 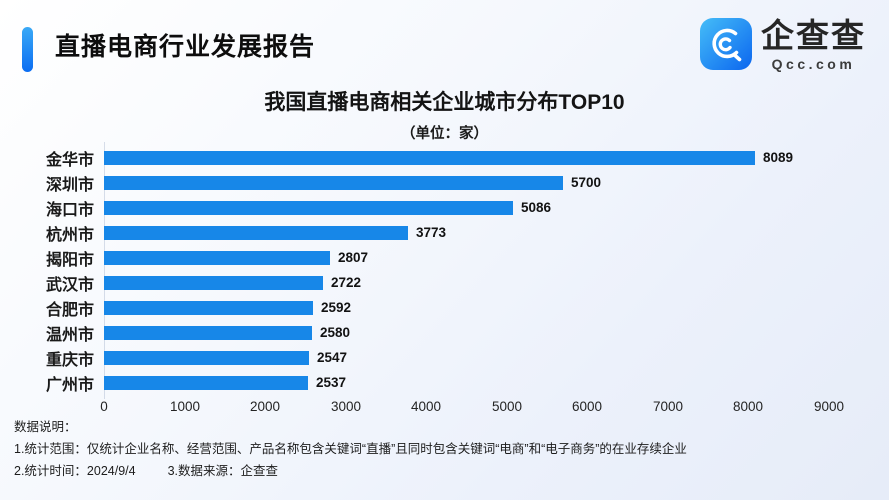 What do you see at coordinates (486, 357) in the screenshot?
I see `bar-track: 2547` at bounding box center [486, 357].